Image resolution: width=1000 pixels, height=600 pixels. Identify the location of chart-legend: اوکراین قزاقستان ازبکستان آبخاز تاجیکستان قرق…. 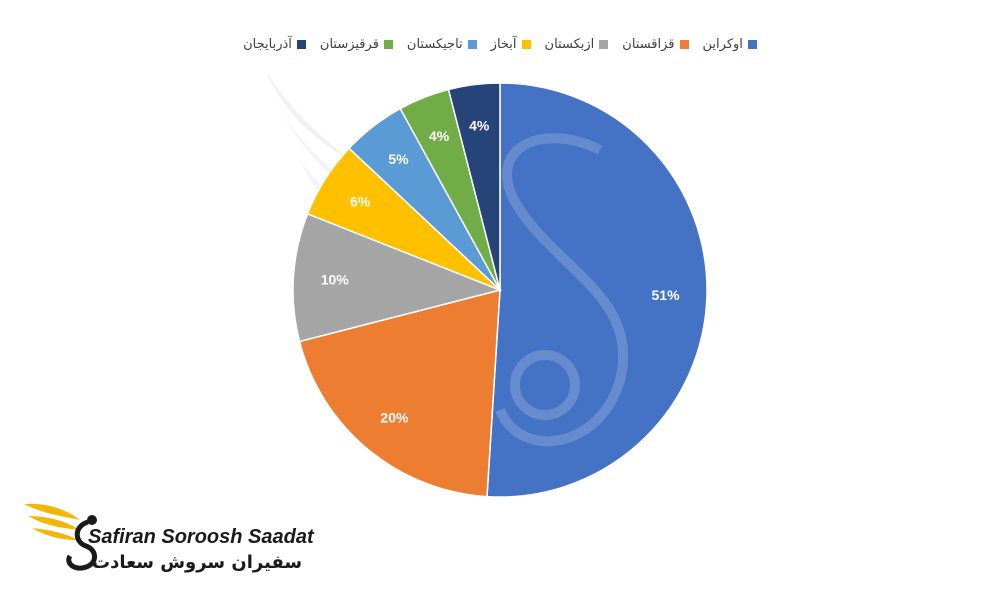
(500, 44).